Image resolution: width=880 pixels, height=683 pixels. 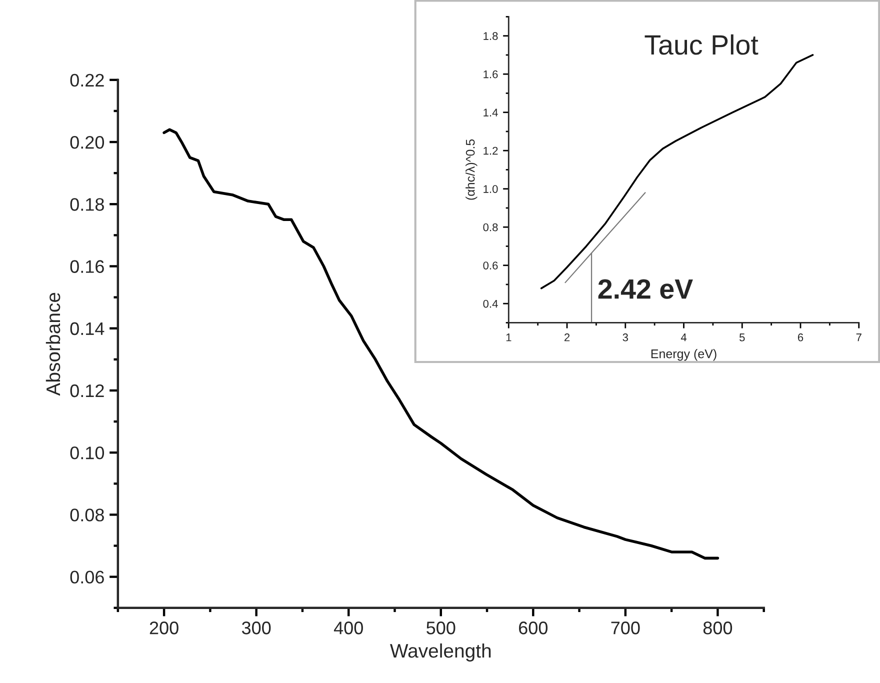 What do you see at coordinates (701, 44) in the screenshot?
I see `text: Tauc Plot` at bounding box center [701, 44].